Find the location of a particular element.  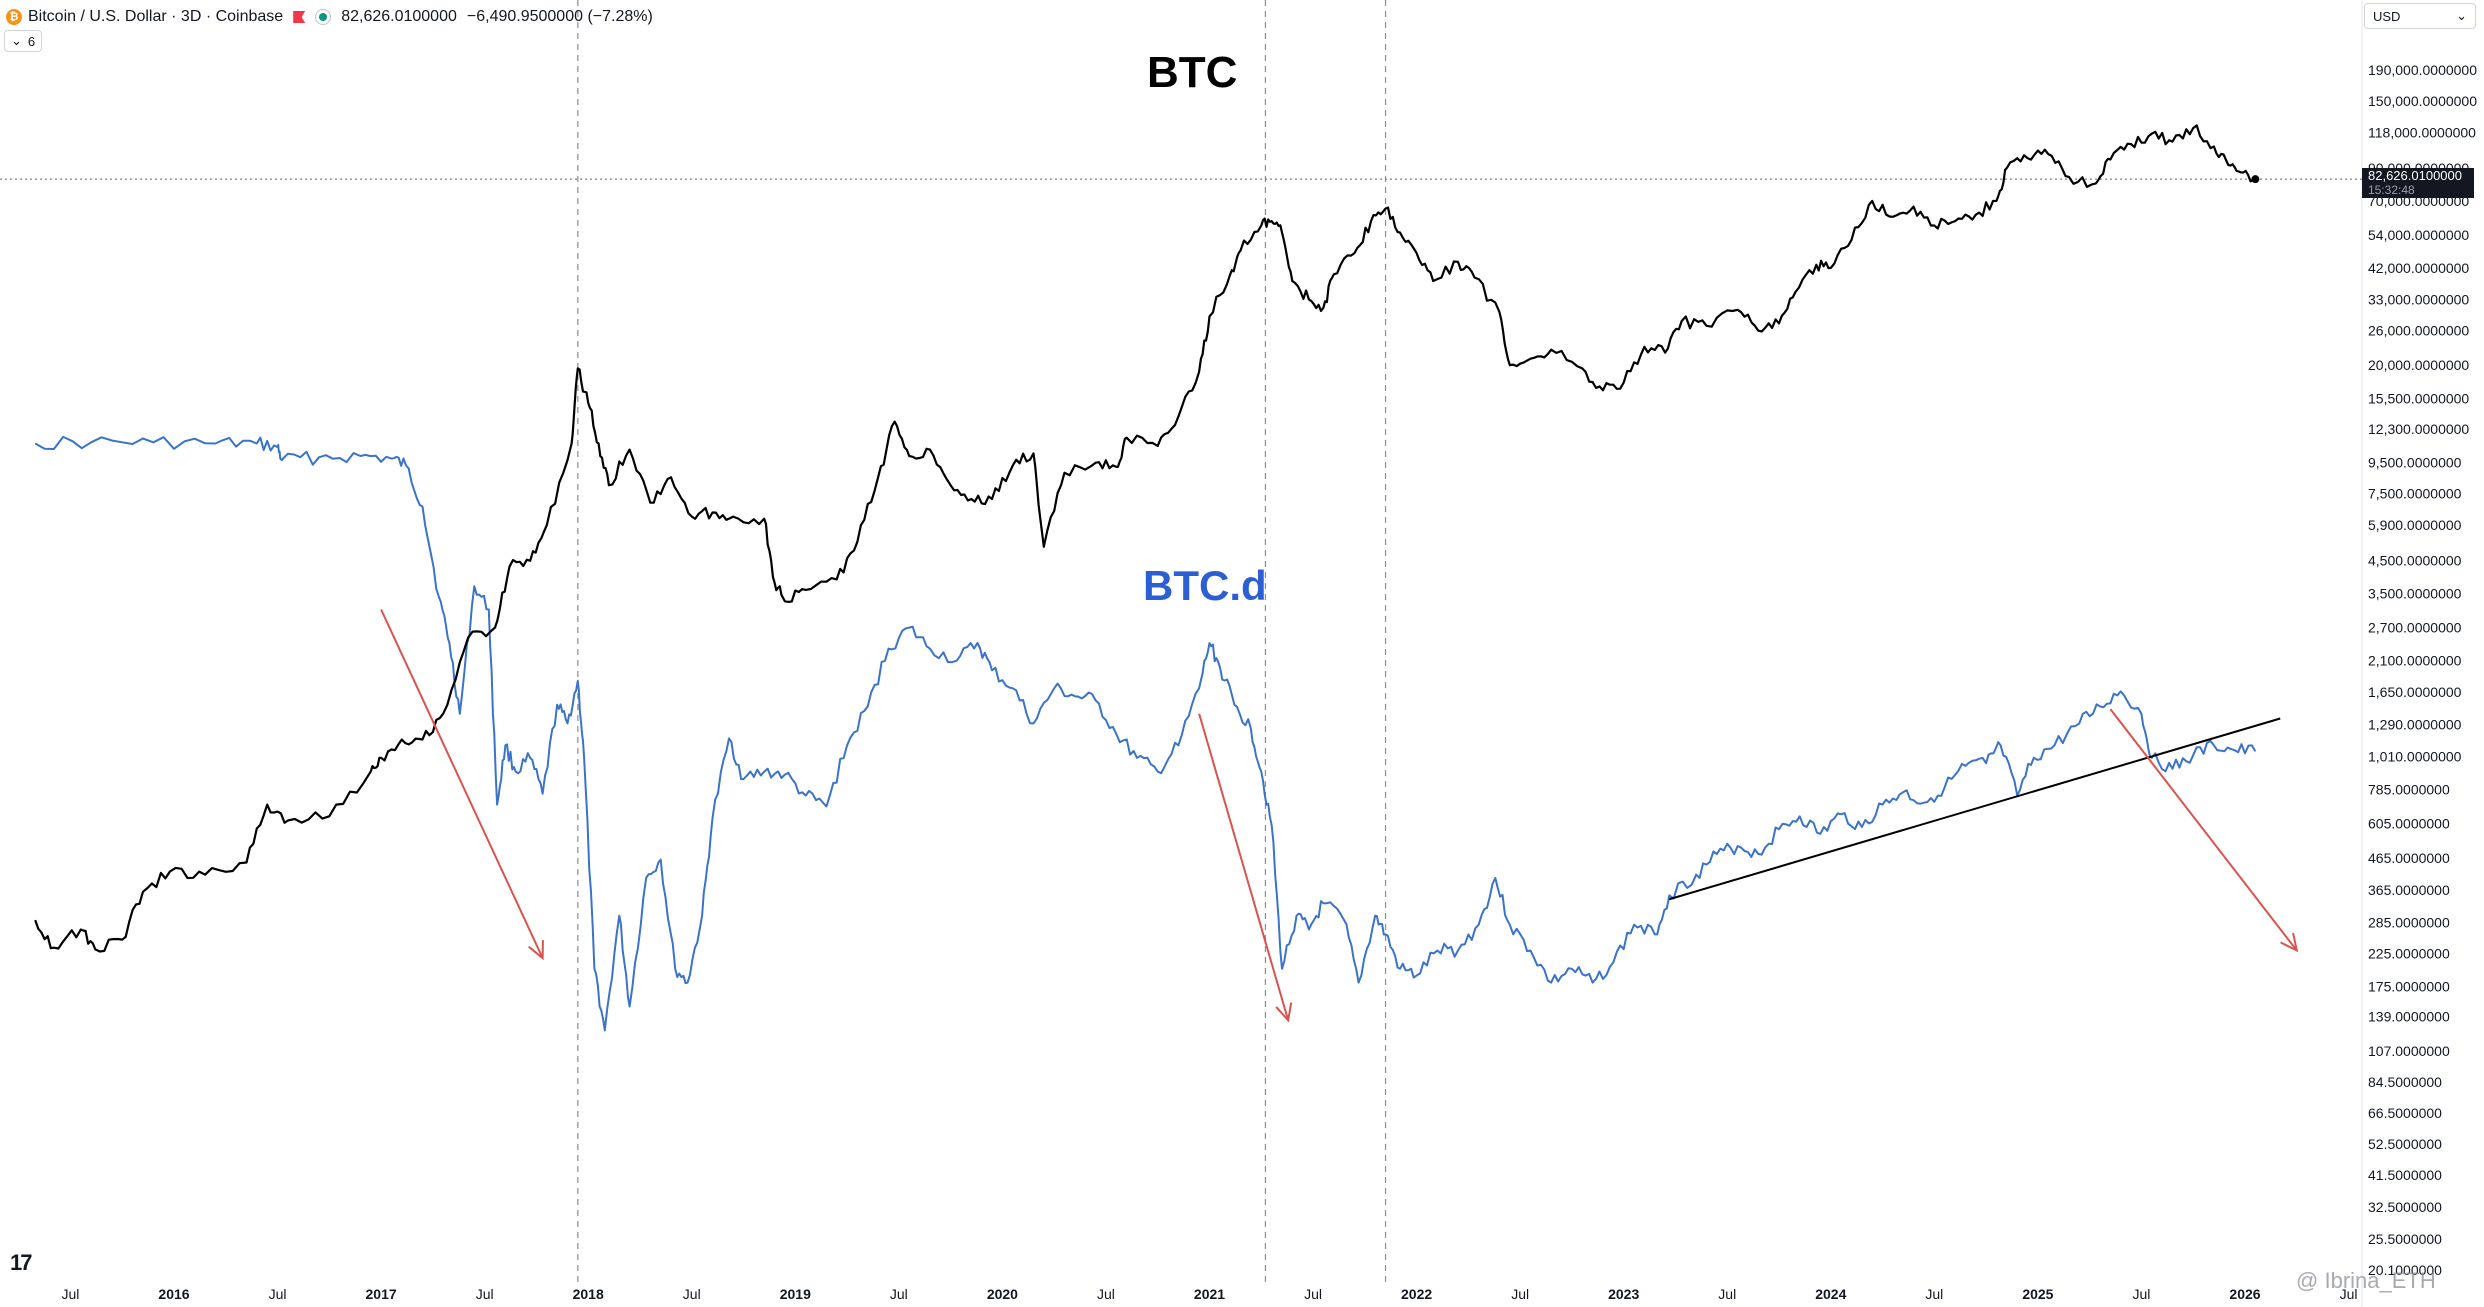

x-tick-label: 2025 is located at coordinates (2037, 1294).